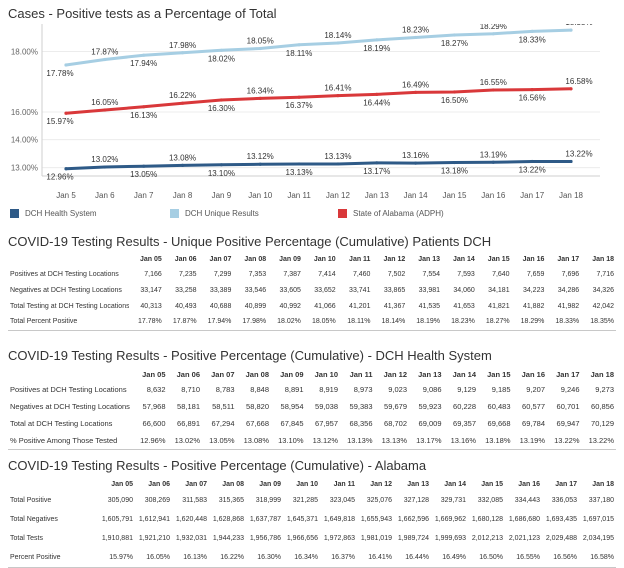 The width and height of the screenshot is (624, 568). What do you see at coordinates (524, 519) in the screenshot?
I see `table-cell: 1,686,680` at bounding box center [524, 519].